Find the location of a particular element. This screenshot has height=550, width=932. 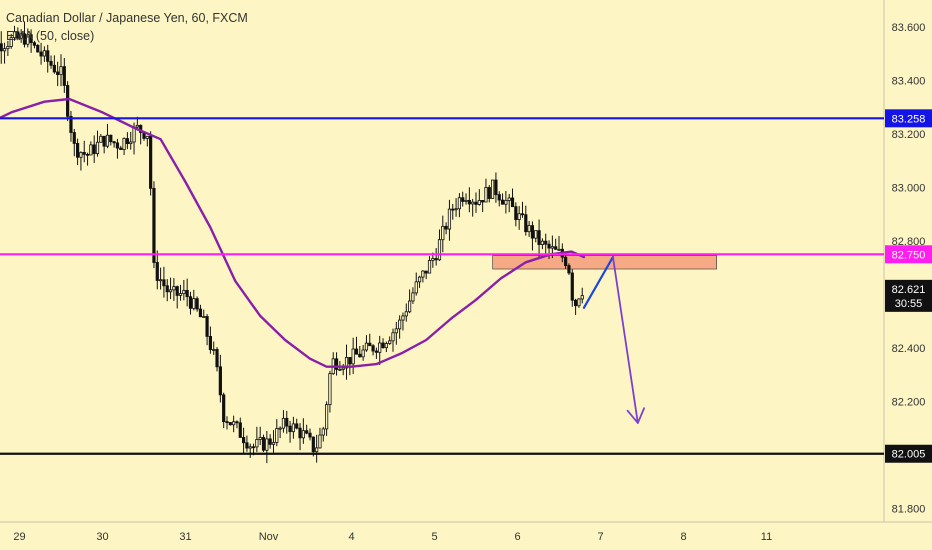

time-tick-label: 29 is located at coordinates (19, 537).